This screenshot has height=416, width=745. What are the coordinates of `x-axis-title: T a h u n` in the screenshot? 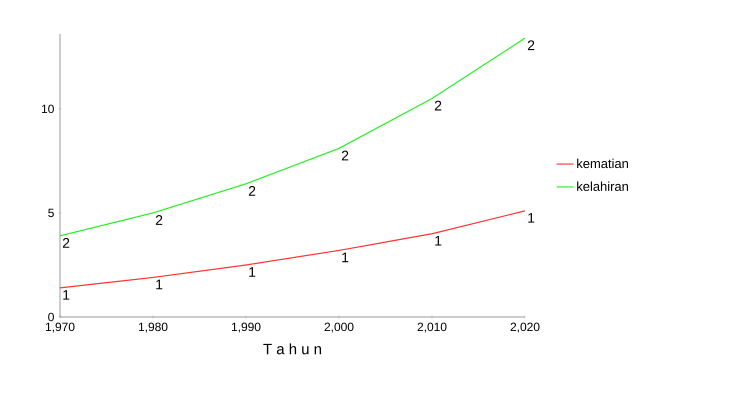 It's located at (292, 348).